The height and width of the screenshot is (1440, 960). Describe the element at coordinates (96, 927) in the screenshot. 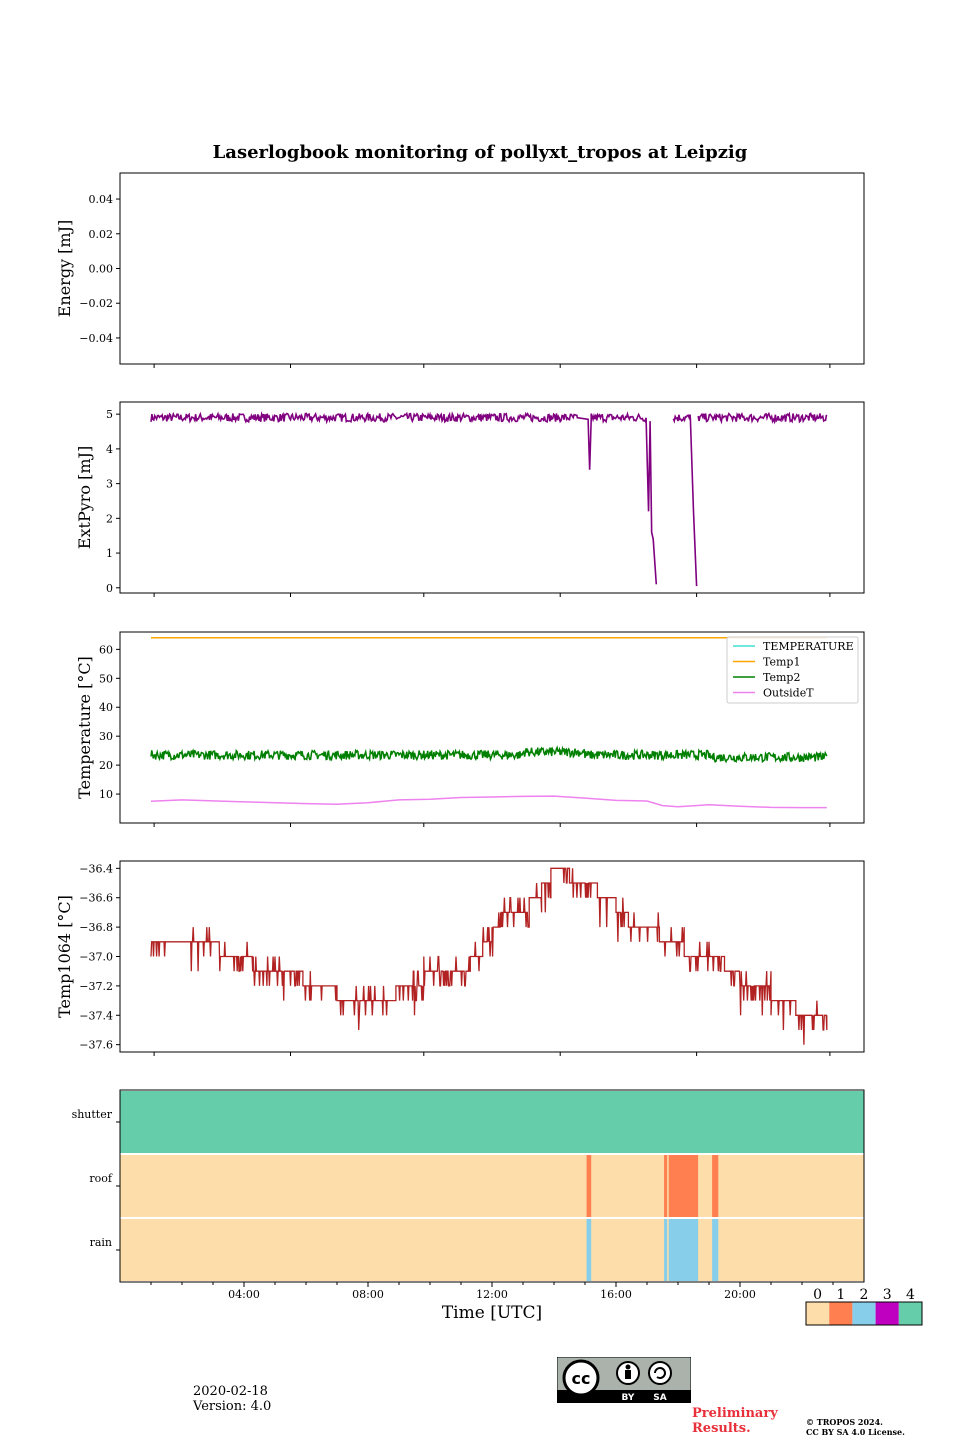

I see `y-tick-label-temp1064: −36.8` at that location.